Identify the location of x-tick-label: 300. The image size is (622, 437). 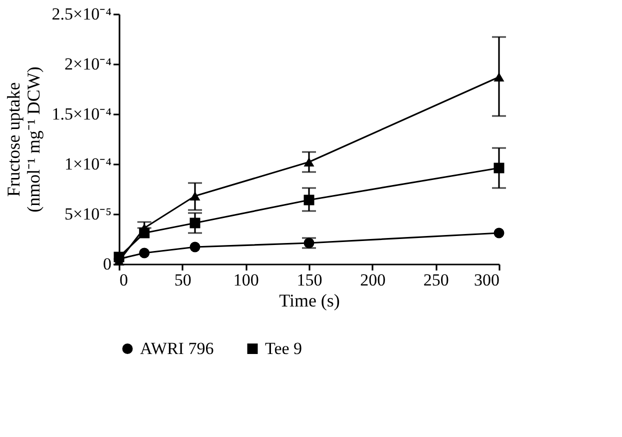
(487, 280).